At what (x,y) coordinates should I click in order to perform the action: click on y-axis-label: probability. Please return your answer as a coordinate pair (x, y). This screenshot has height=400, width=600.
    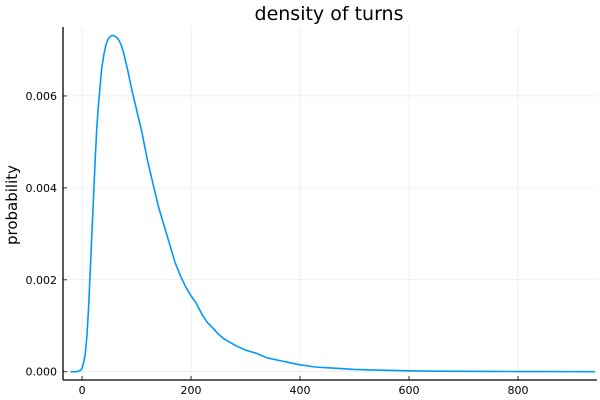
    Looking at the image, I should click on (12, 205).